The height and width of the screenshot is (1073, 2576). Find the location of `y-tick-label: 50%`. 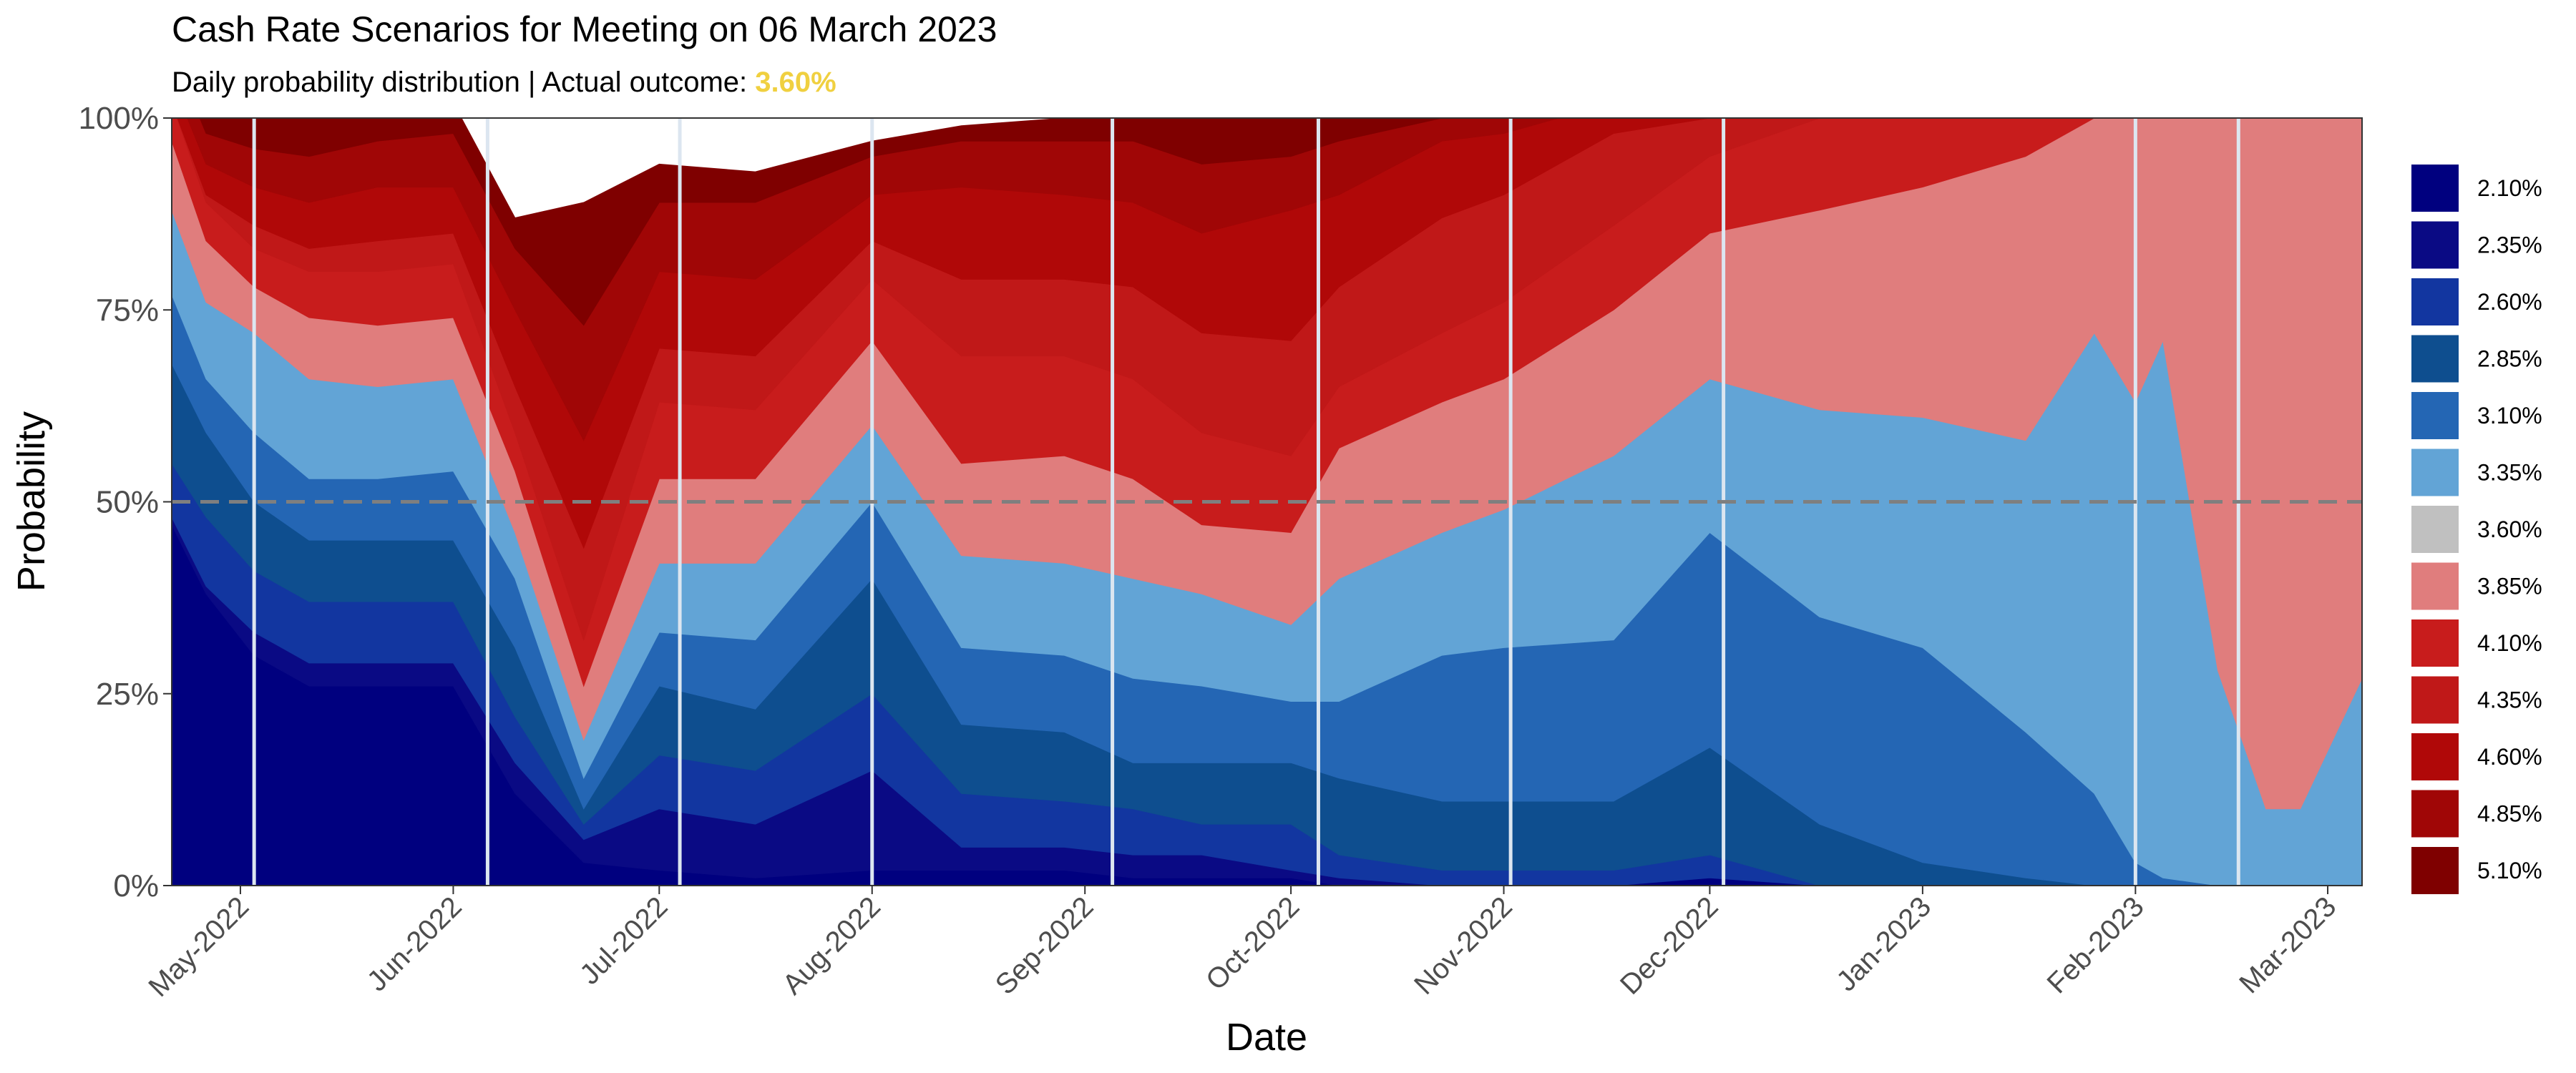

y-tick-label: 50% is located at coordinates (127, 503).